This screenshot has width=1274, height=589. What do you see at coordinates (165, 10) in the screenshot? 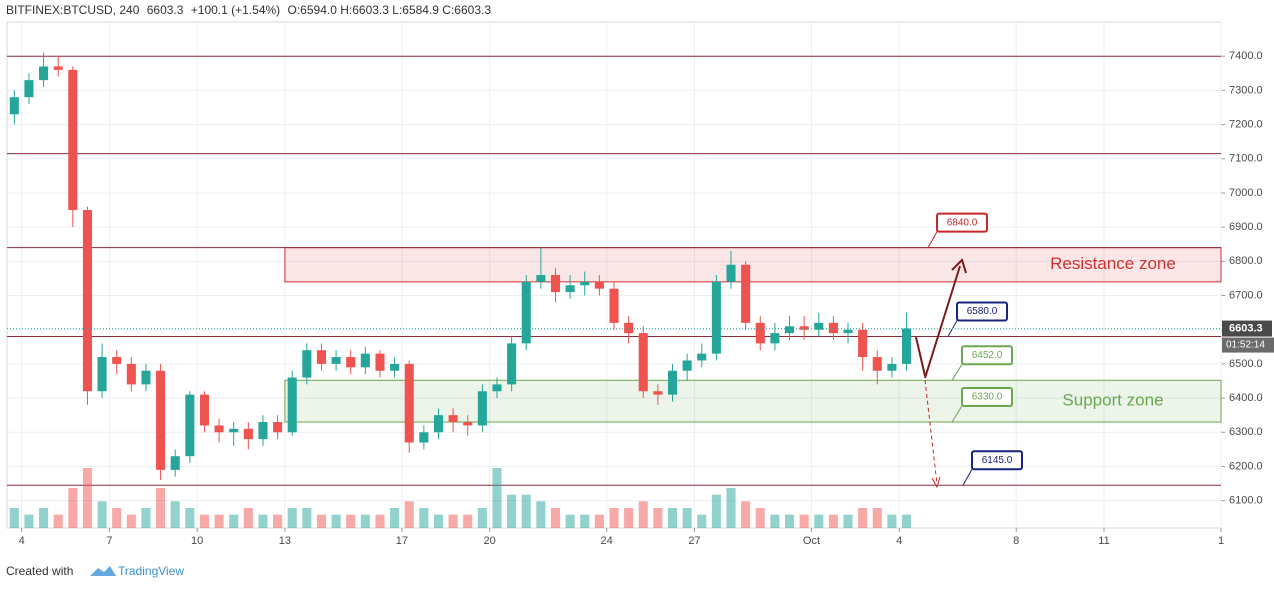
I see `last: 6603.3` at bounding box center [165, 10].